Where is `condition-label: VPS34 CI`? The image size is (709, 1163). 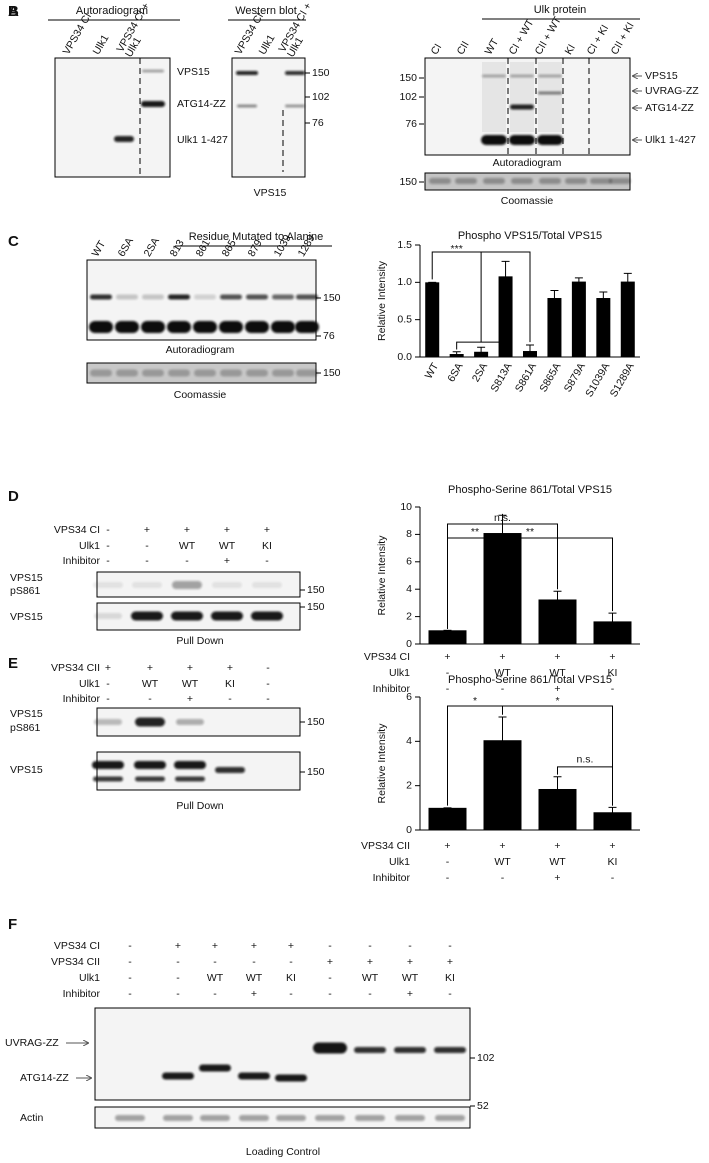
condition-label: VPS34 CI is located at coordinates (77, 530).